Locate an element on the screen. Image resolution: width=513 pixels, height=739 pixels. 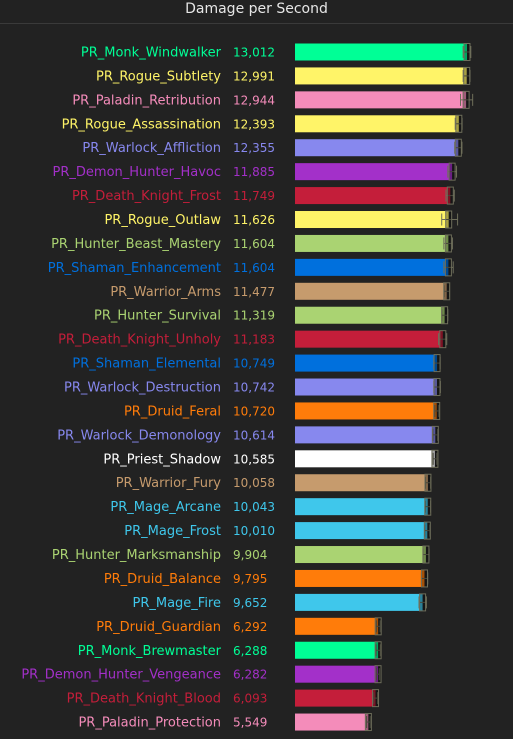
category-label: PR_Mage_Fire is located at coordinates (176, 603).